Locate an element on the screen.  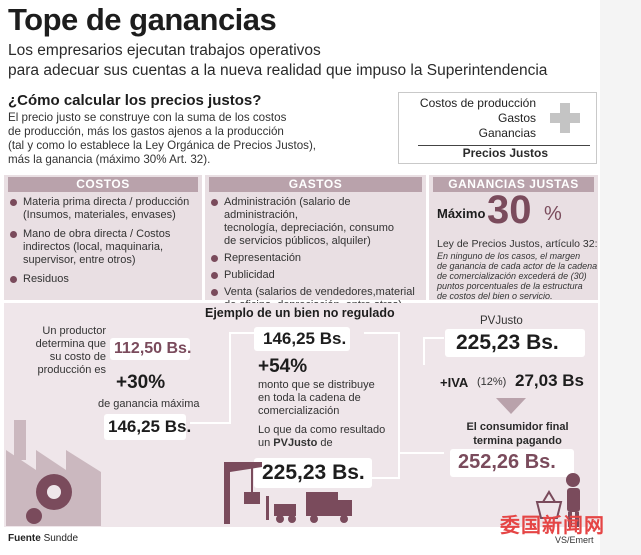
result-label-line2: un PVJusto de is located at coordinates (295, 443).